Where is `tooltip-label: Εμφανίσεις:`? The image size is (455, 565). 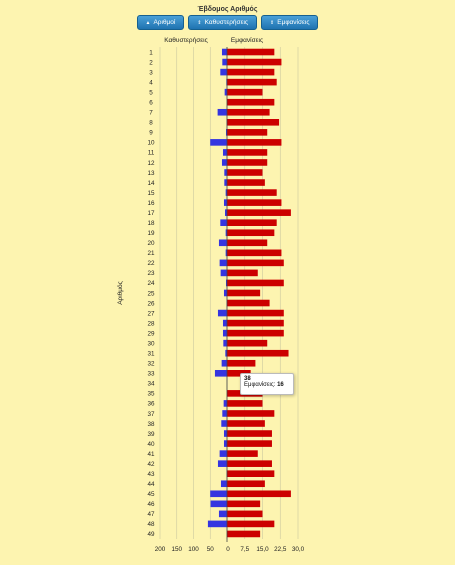 tooltip-label: Εμφανίσεις: is located at coordinates (260, 385).